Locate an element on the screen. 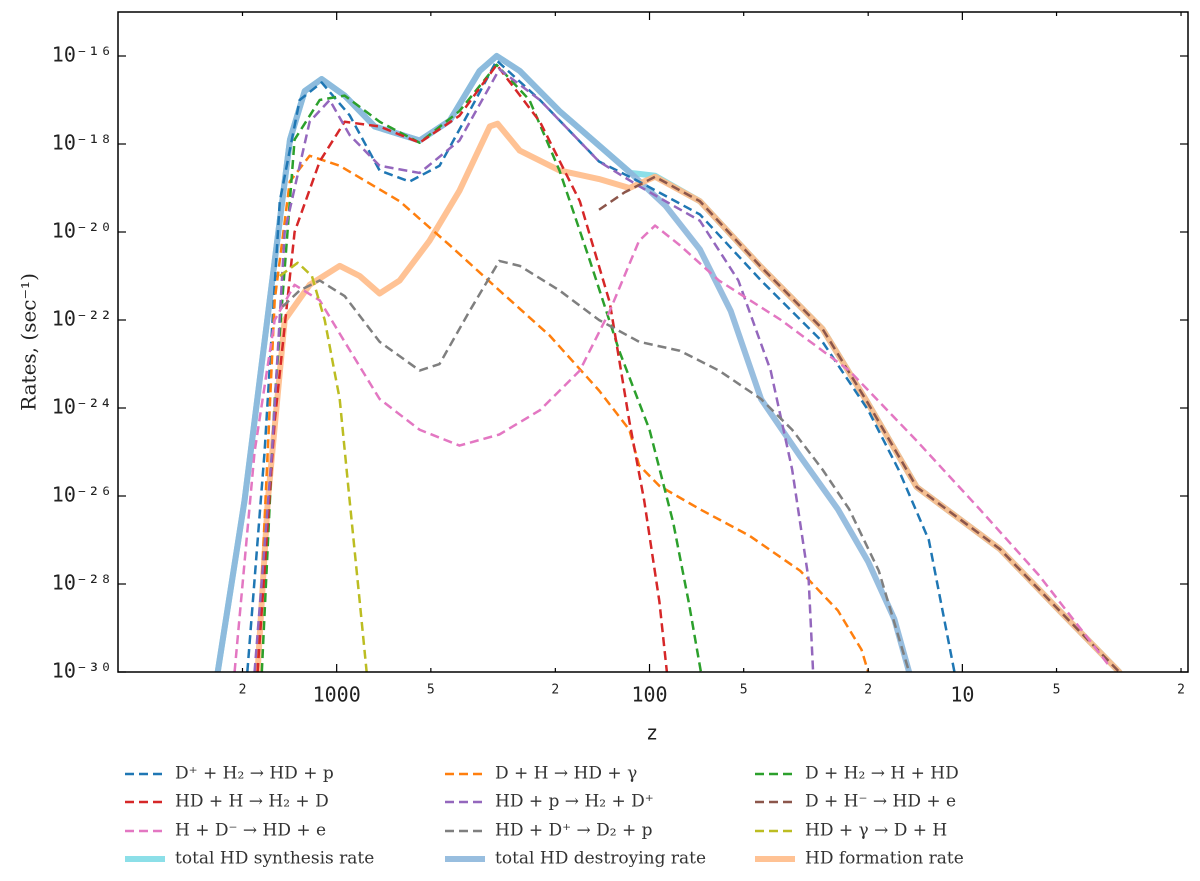 The height and width of the screenshot is (881, 1200). y-axis-label: Rates, (sec⁻¹) is located at coordinates (29, 342).